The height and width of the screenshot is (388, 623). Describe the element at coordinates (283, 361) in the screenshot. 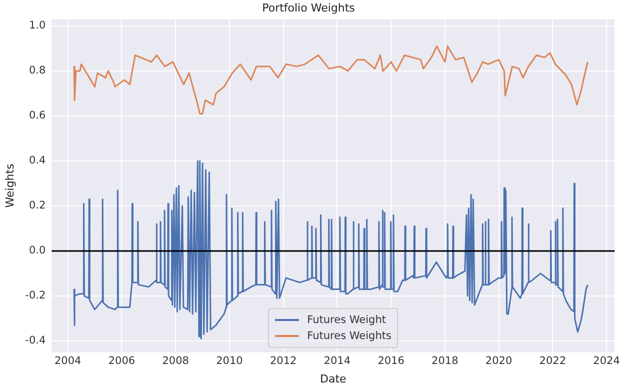

I see `x-tick-label: 2012` at that location.